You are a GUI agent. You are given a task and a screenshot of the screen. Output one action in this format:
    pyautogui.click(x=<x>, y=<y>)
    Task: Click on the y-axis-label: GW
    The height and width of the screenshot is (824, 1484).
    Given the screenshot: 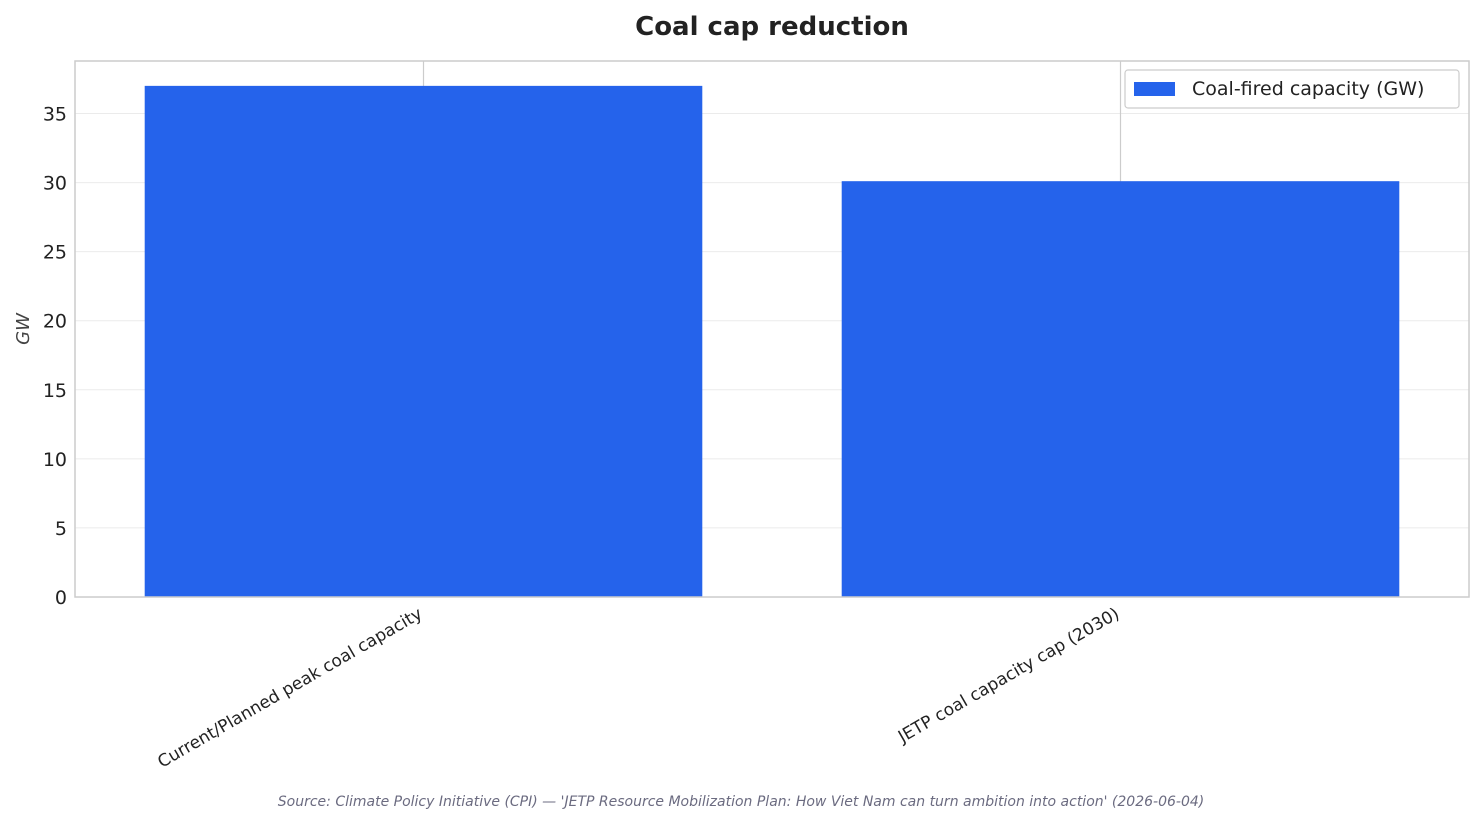 What is the action you would take?
    pyautogui.click(x=23, y=328)
    